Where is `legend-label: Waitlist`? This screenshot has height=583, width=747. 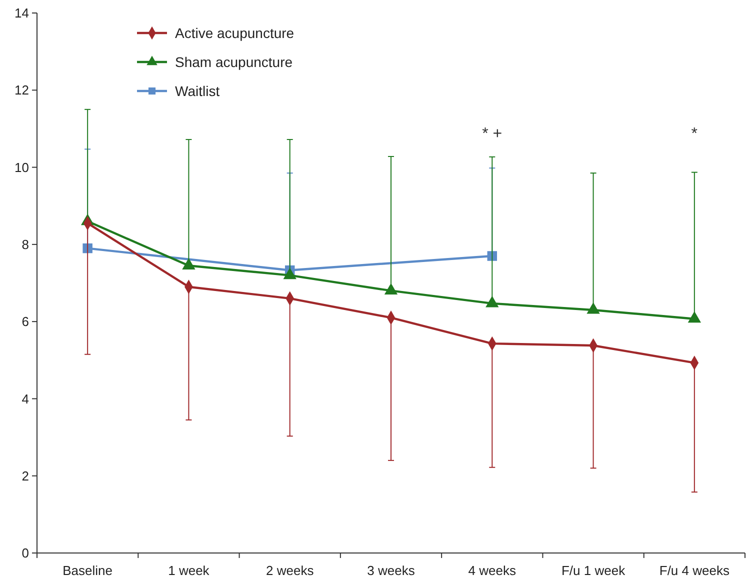 legend-label: Waitlist is located at coordinates (197, 90).